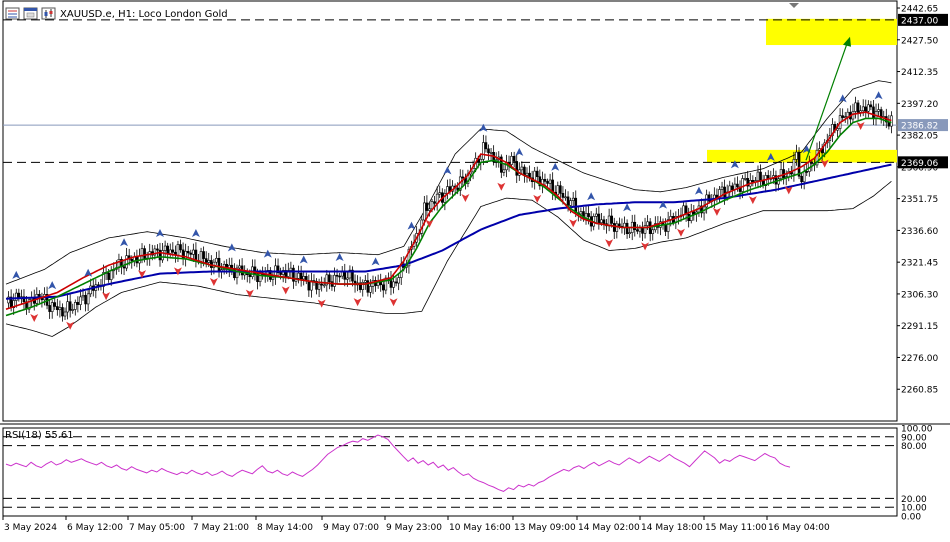 This screenshot has height=542, width=950. Describe the element at coordinates (30, 13) in the screenshot. I see `chart-window-icon` at that location.